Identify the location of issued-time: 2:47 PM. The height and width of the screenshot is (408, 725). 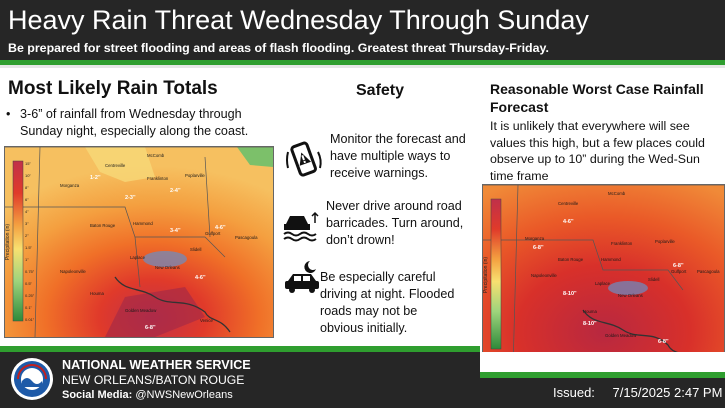
(698, 392).